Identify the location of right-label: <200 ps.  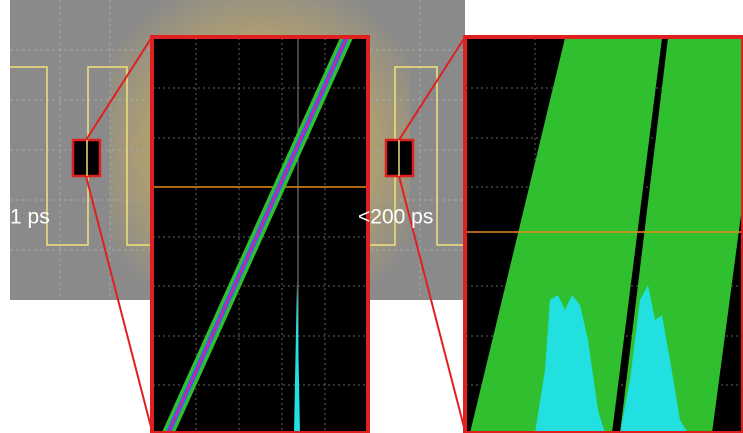
(395, 217).